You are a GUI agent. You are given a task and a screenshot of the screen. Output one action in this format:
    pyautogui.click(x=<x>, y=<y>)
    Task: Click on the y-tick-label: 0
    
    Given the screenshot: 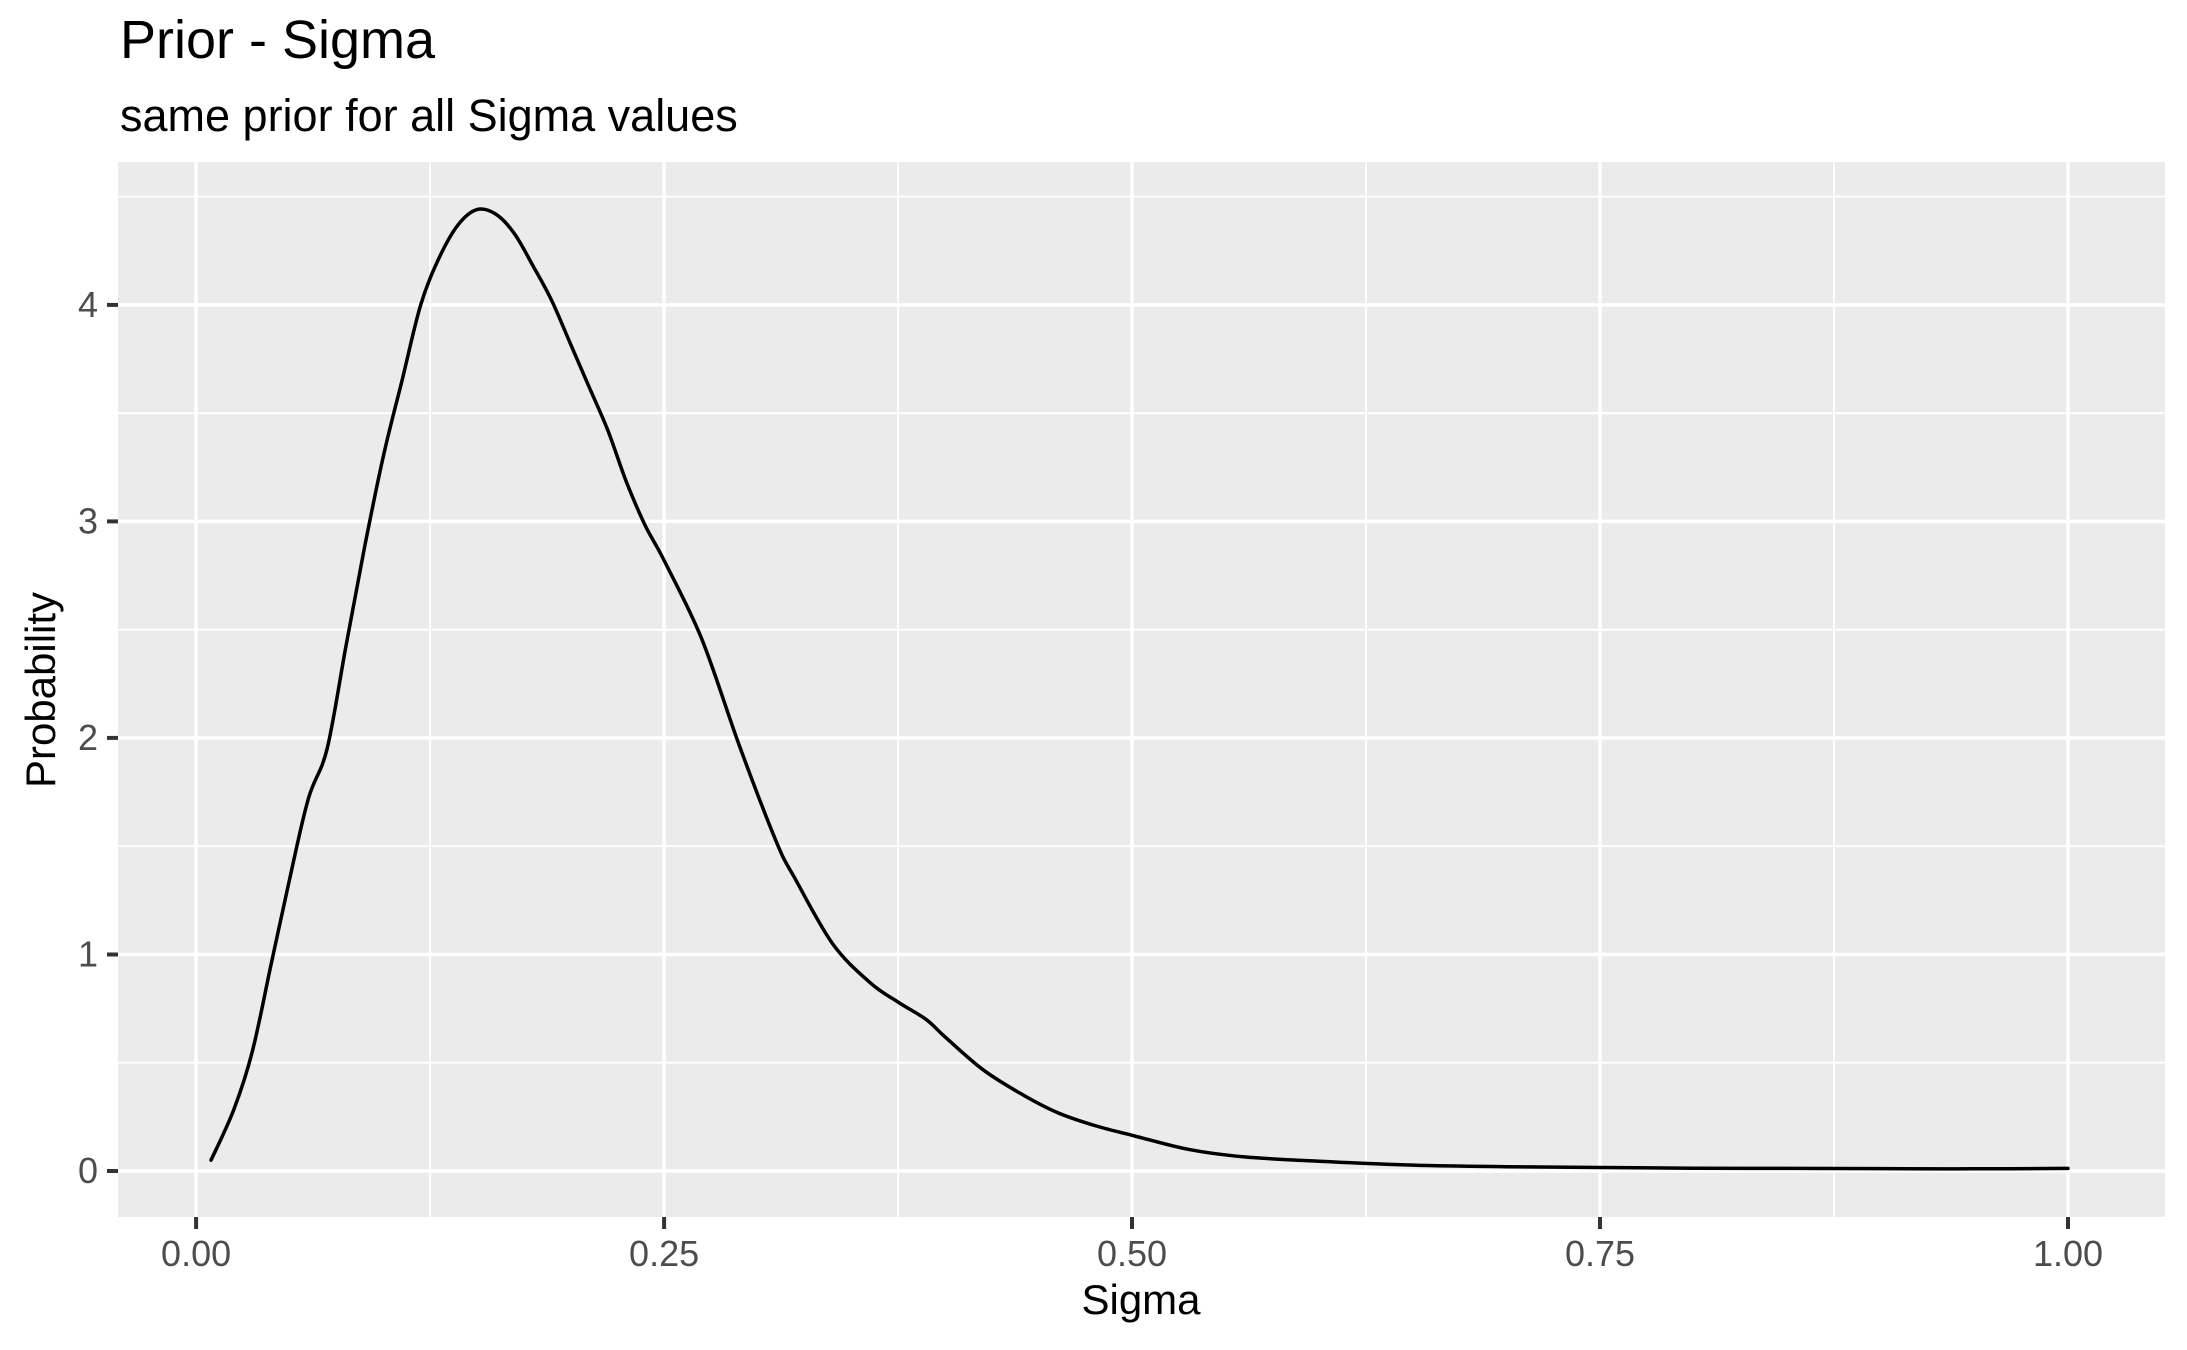 What is the action you would take?
    pyautogui.click(x=88, y=1170)
    